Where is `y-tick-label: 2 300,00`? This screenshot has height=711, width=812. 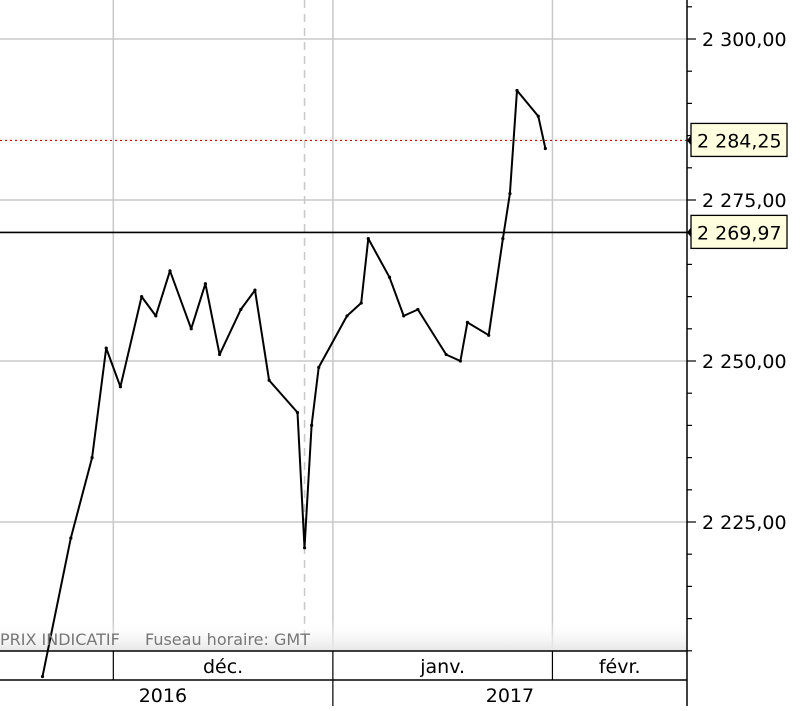
y-tick-label: 2 300,00 is located at coordinates (744, 40).